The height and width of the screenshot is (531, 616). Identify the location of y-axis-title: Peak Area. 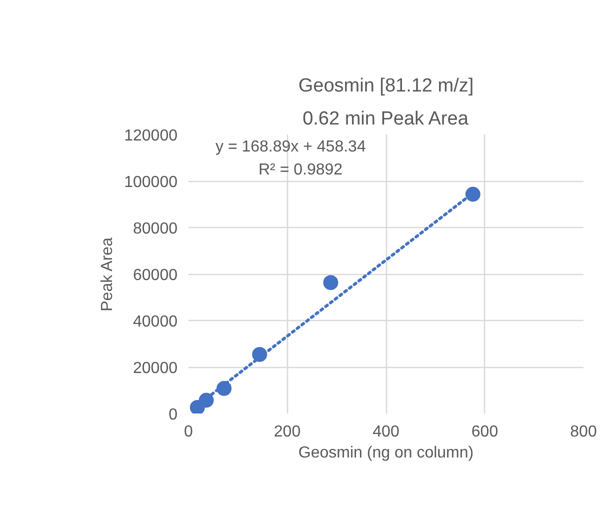
(107, 274).